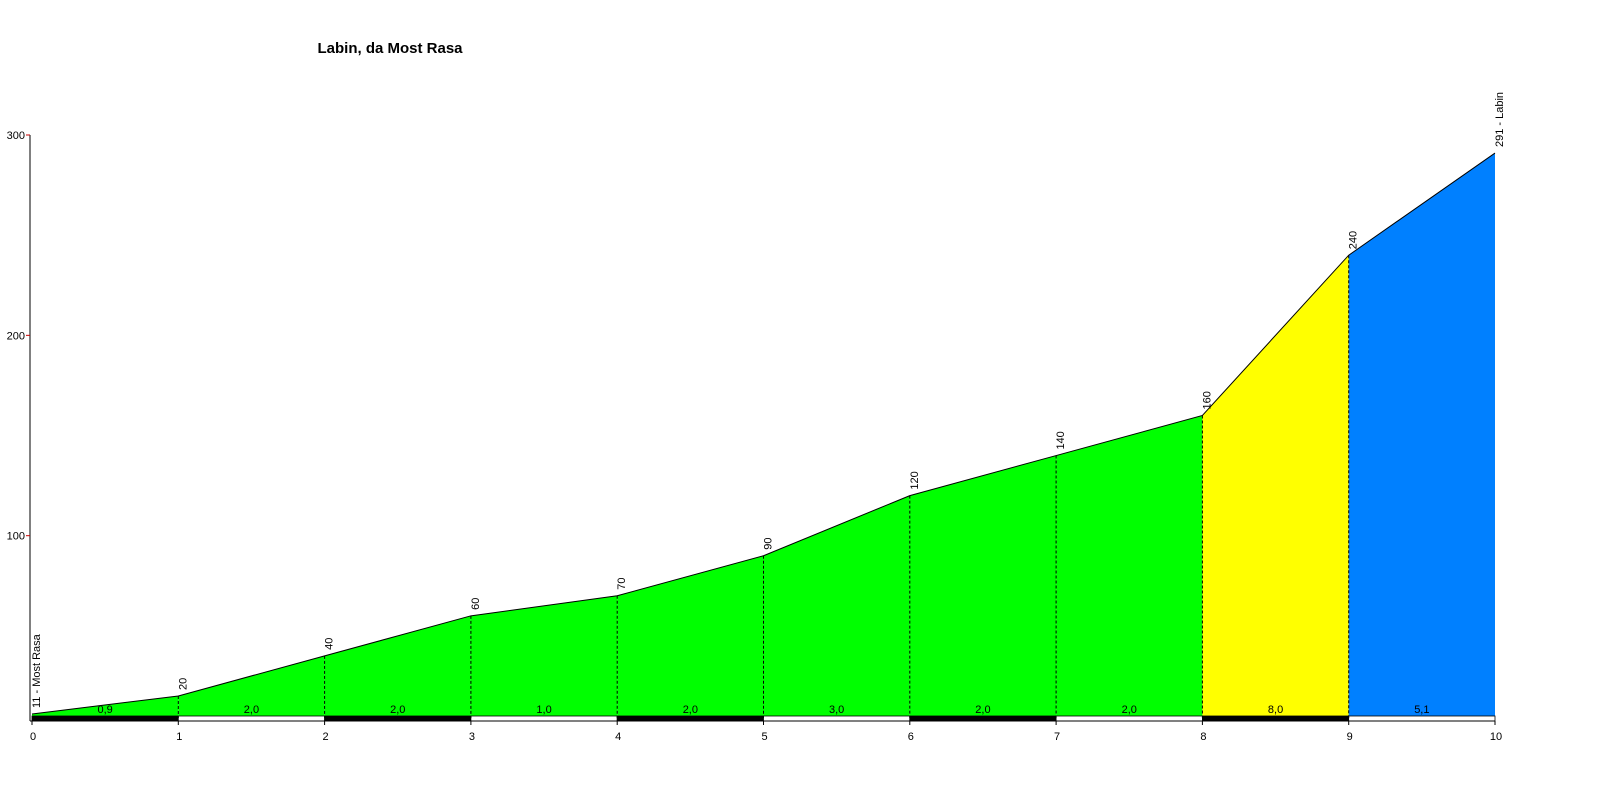 Image resolution: width=1600 pixels, height=800 pixels. Describe the element at coordinates (618, 737) in the screenshot. I see `x-tick-label: 4` at that location.